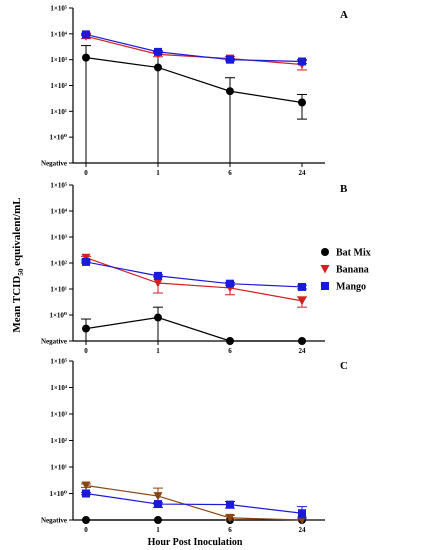 The width and height of the screenshot is (434, 550). What do you see at coordinates (18, 264) in the screenshot?
I see `y-axis-title: Mean TCID50 equivalent/mL` at bounding box center [18, 264].